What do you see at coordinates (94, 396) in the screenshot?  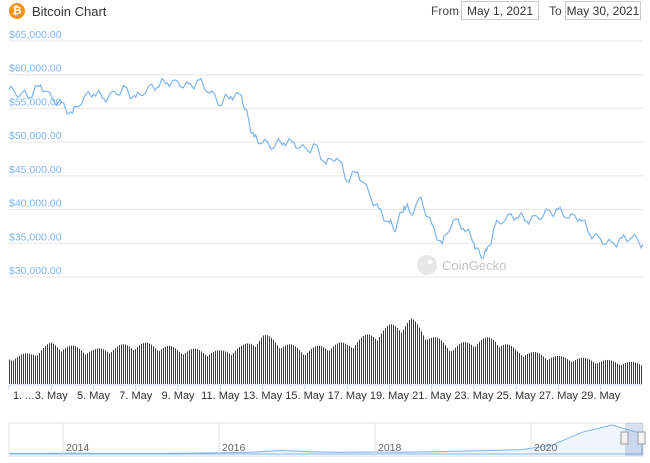 I see `x-tick-label: 5. May` at bounding box center [94, 396].